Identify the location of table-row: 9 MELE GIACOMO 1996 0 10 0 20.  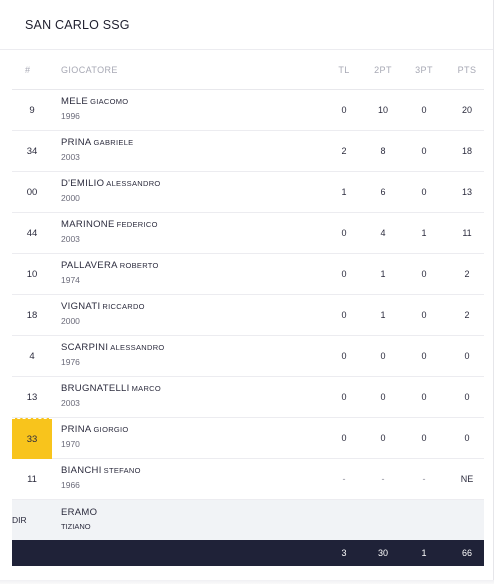
(248, 110).